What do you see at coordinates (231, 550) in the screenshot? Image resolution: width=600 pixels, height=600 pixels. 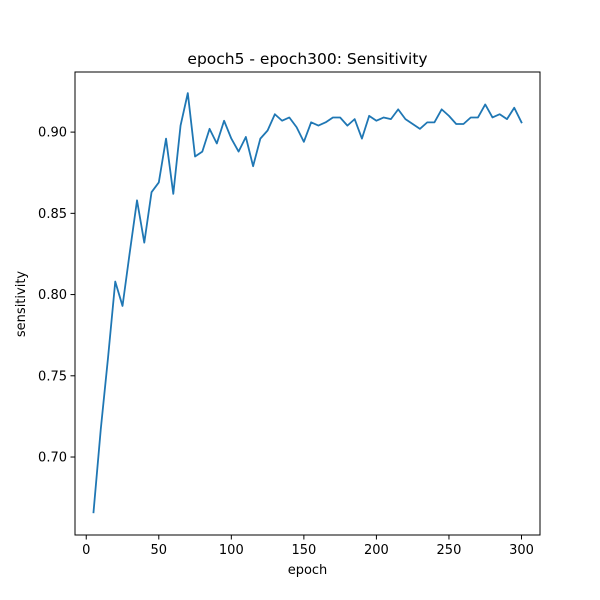 I see `x-tick-label: 100` at bounding box center [231, 550].